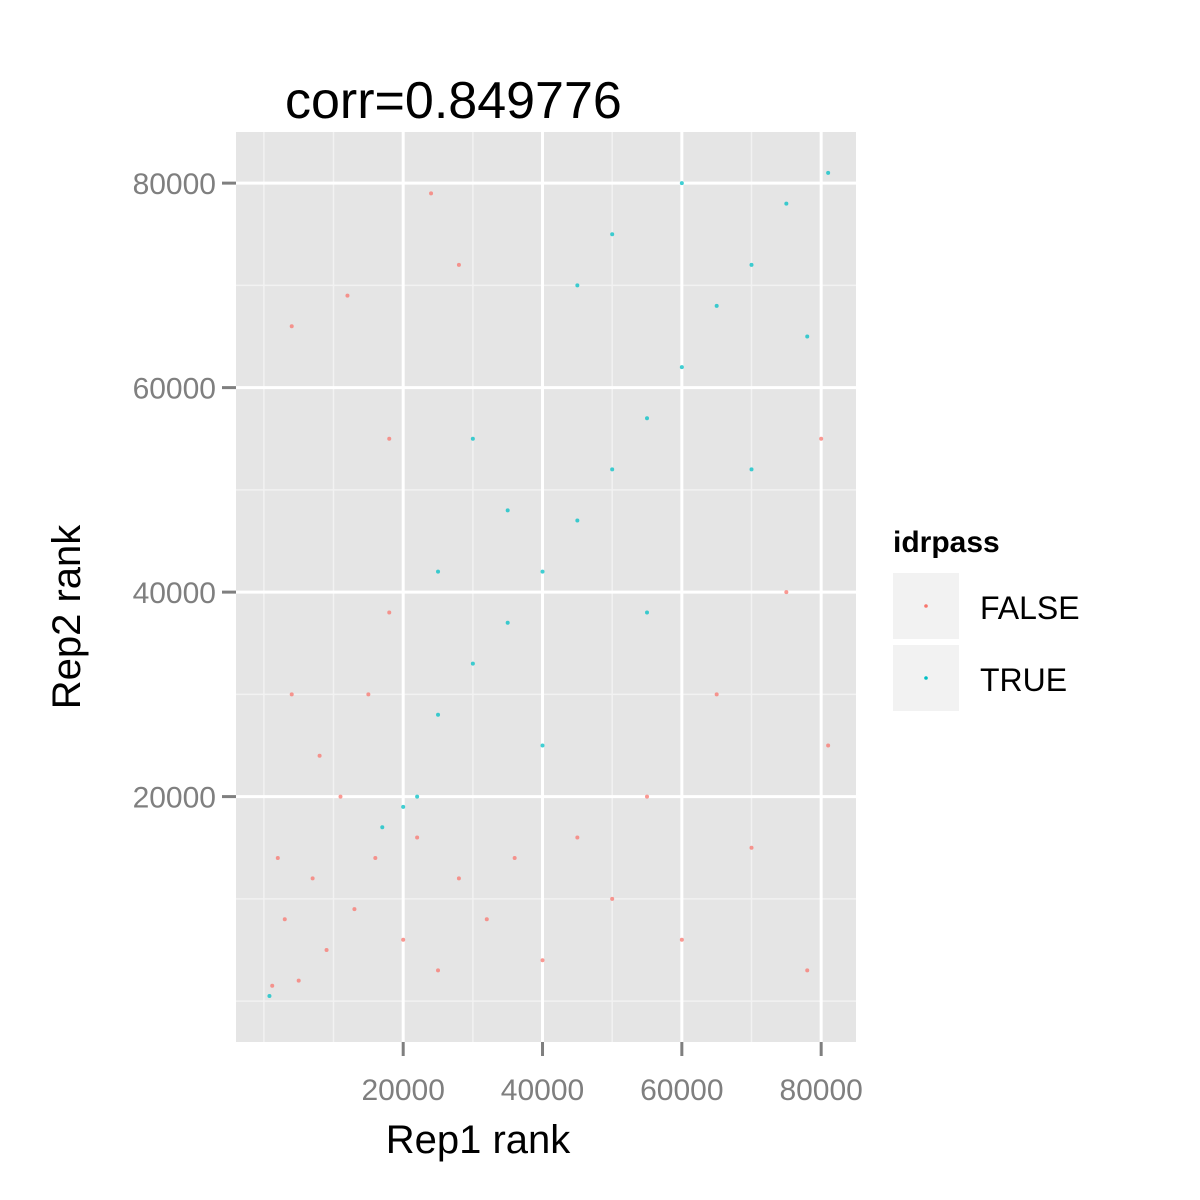  I want to click on x-axis: 20000 40000 60000 80000, so click(612, 1074).